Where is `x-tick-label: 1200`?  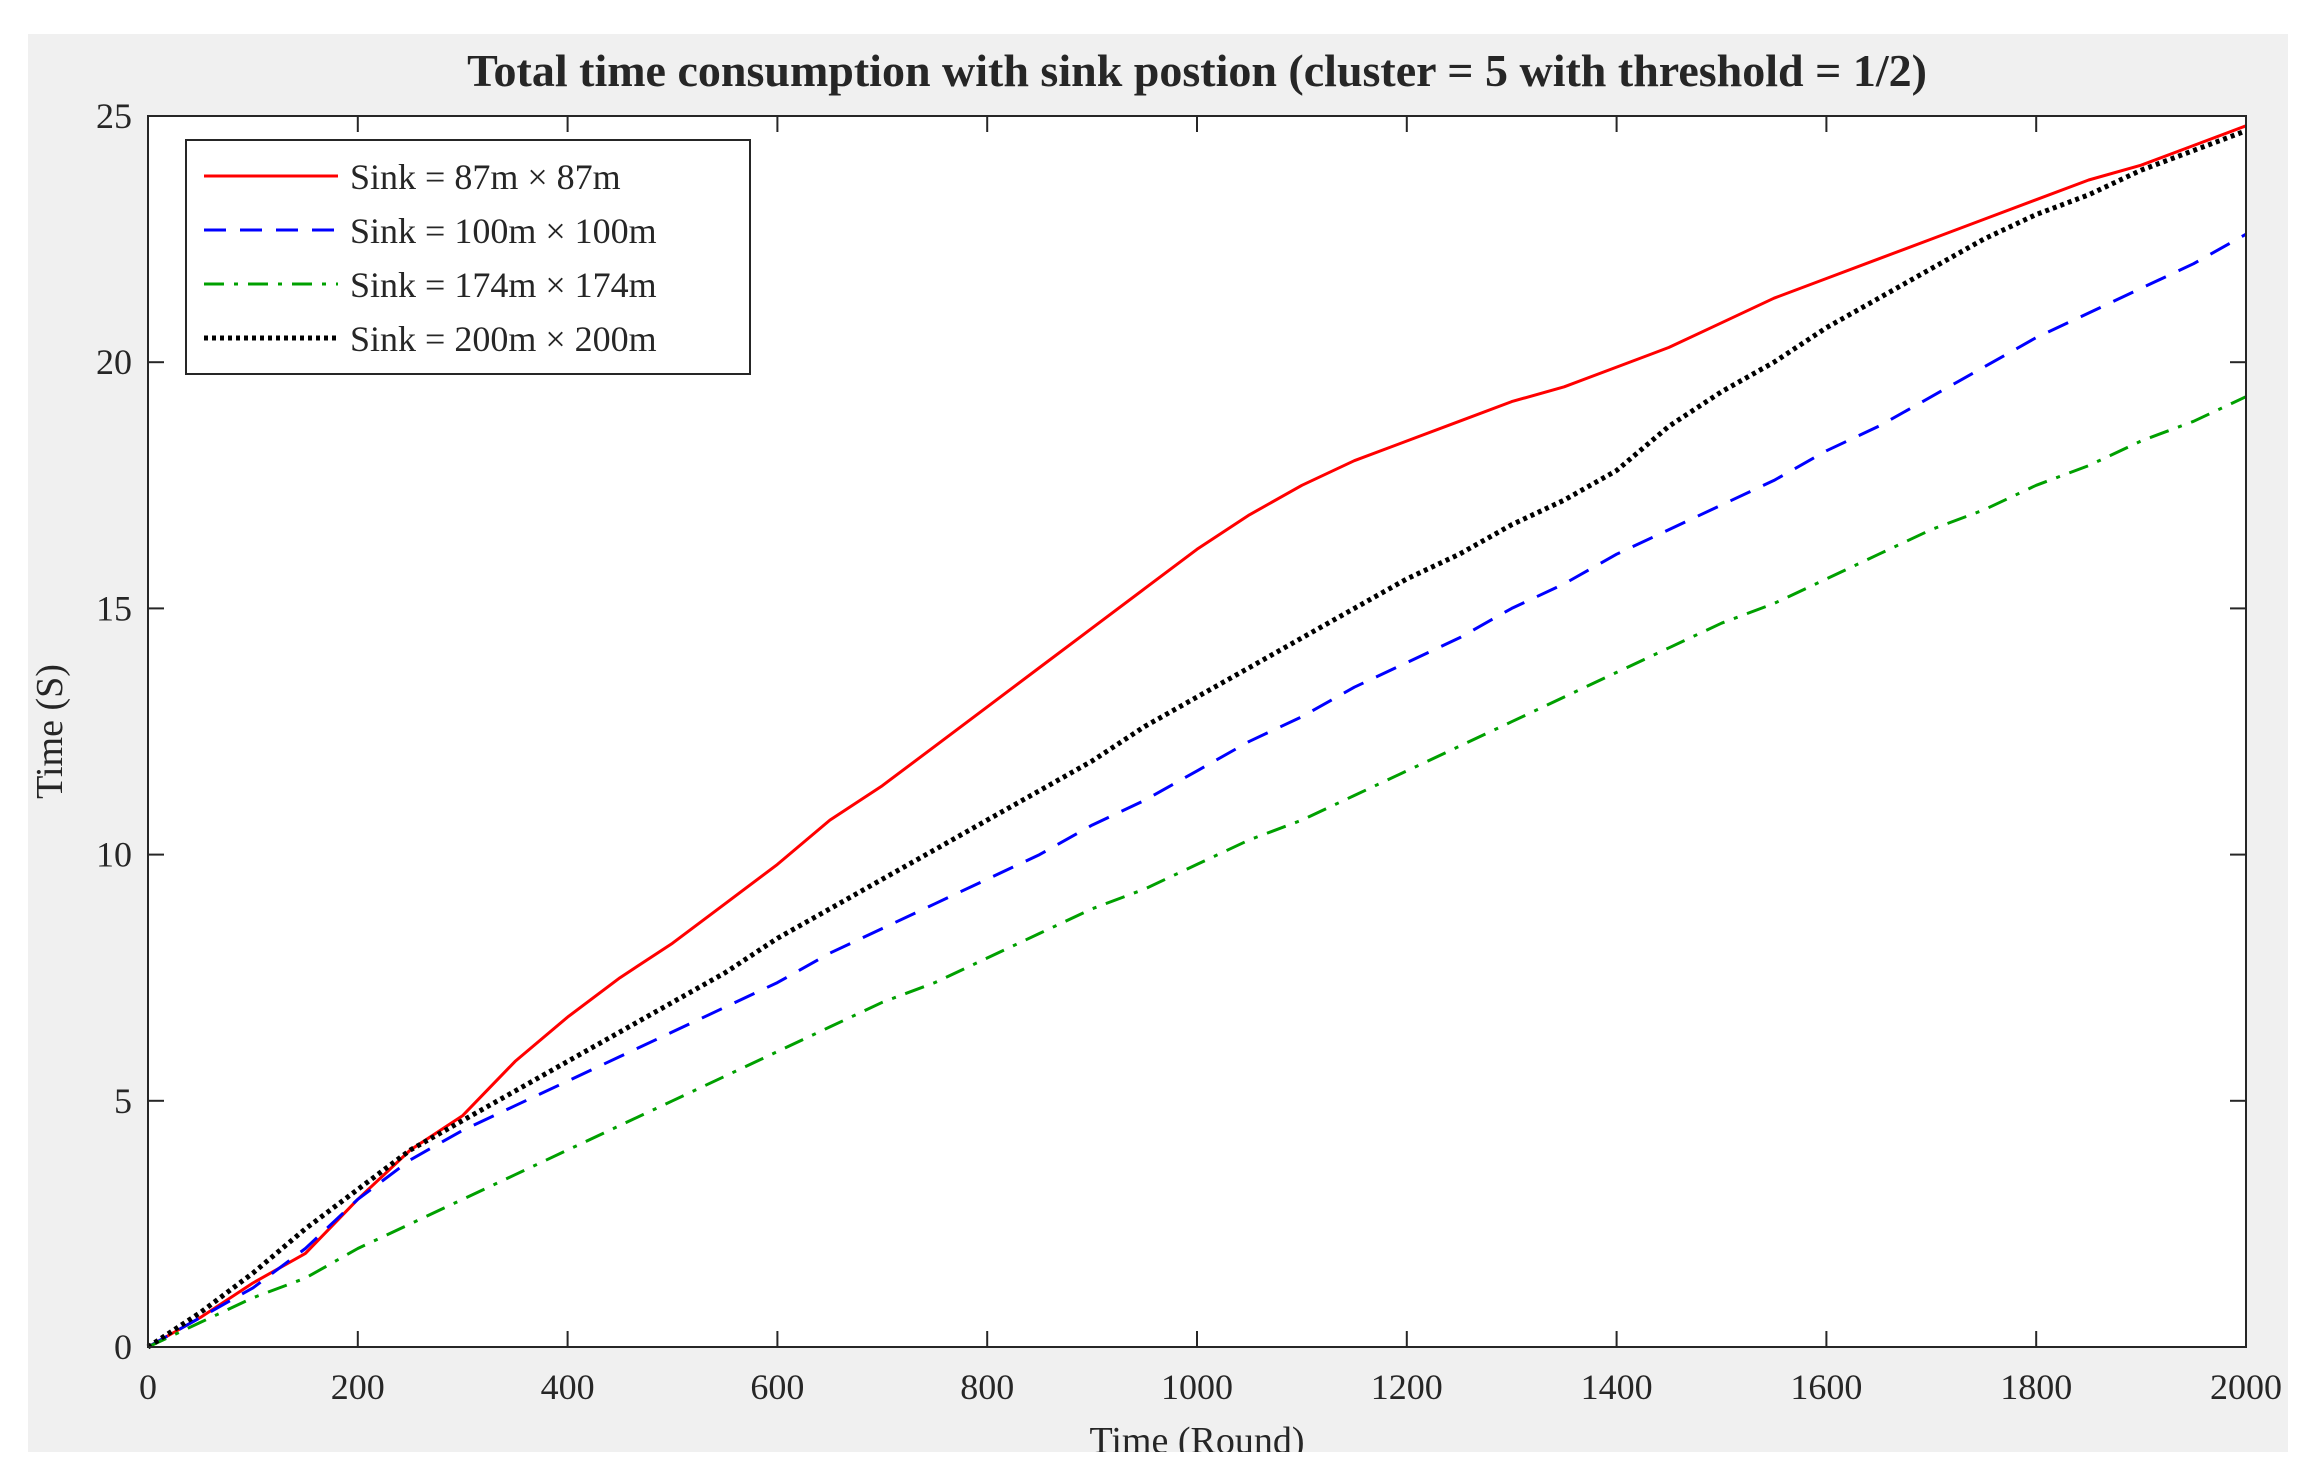
x-tick-label: 1200 is located at coordinates (1407, 1387).